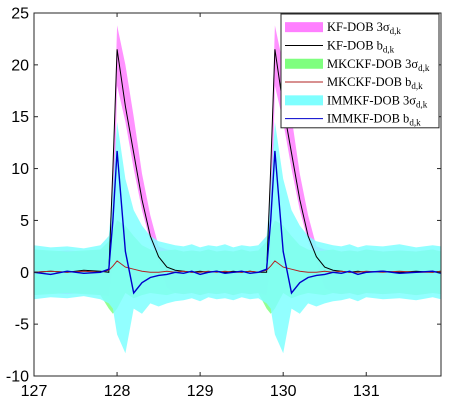 The width and height of the screenshot is (449, 401). Describe the element at coordinates (375, 83) in the screenshot. I see `legend-label: MKCKF-DOB bd,k` at that location.